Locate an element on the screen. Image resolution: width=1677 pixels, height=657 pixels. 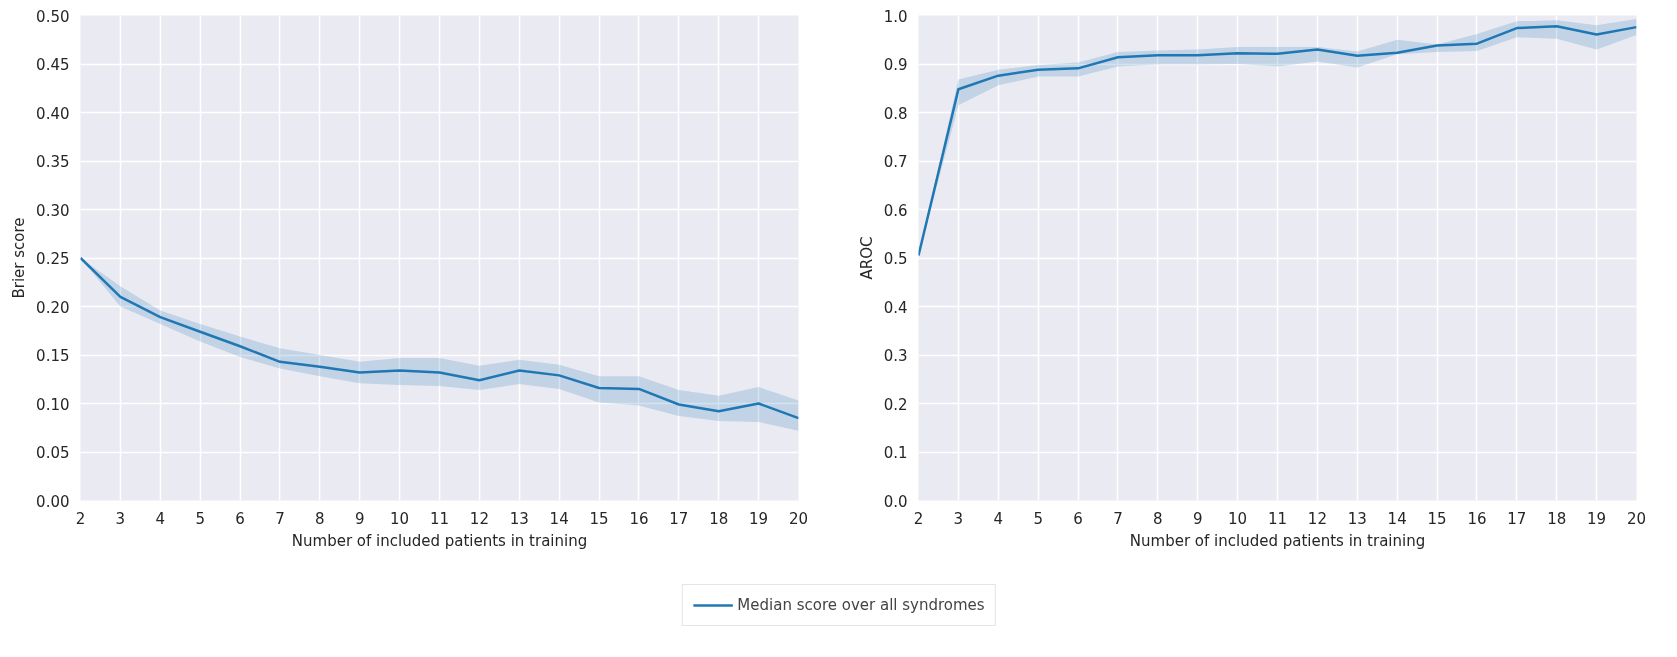
y-tick-label: 0.0 is located at coordinates (895, 501).